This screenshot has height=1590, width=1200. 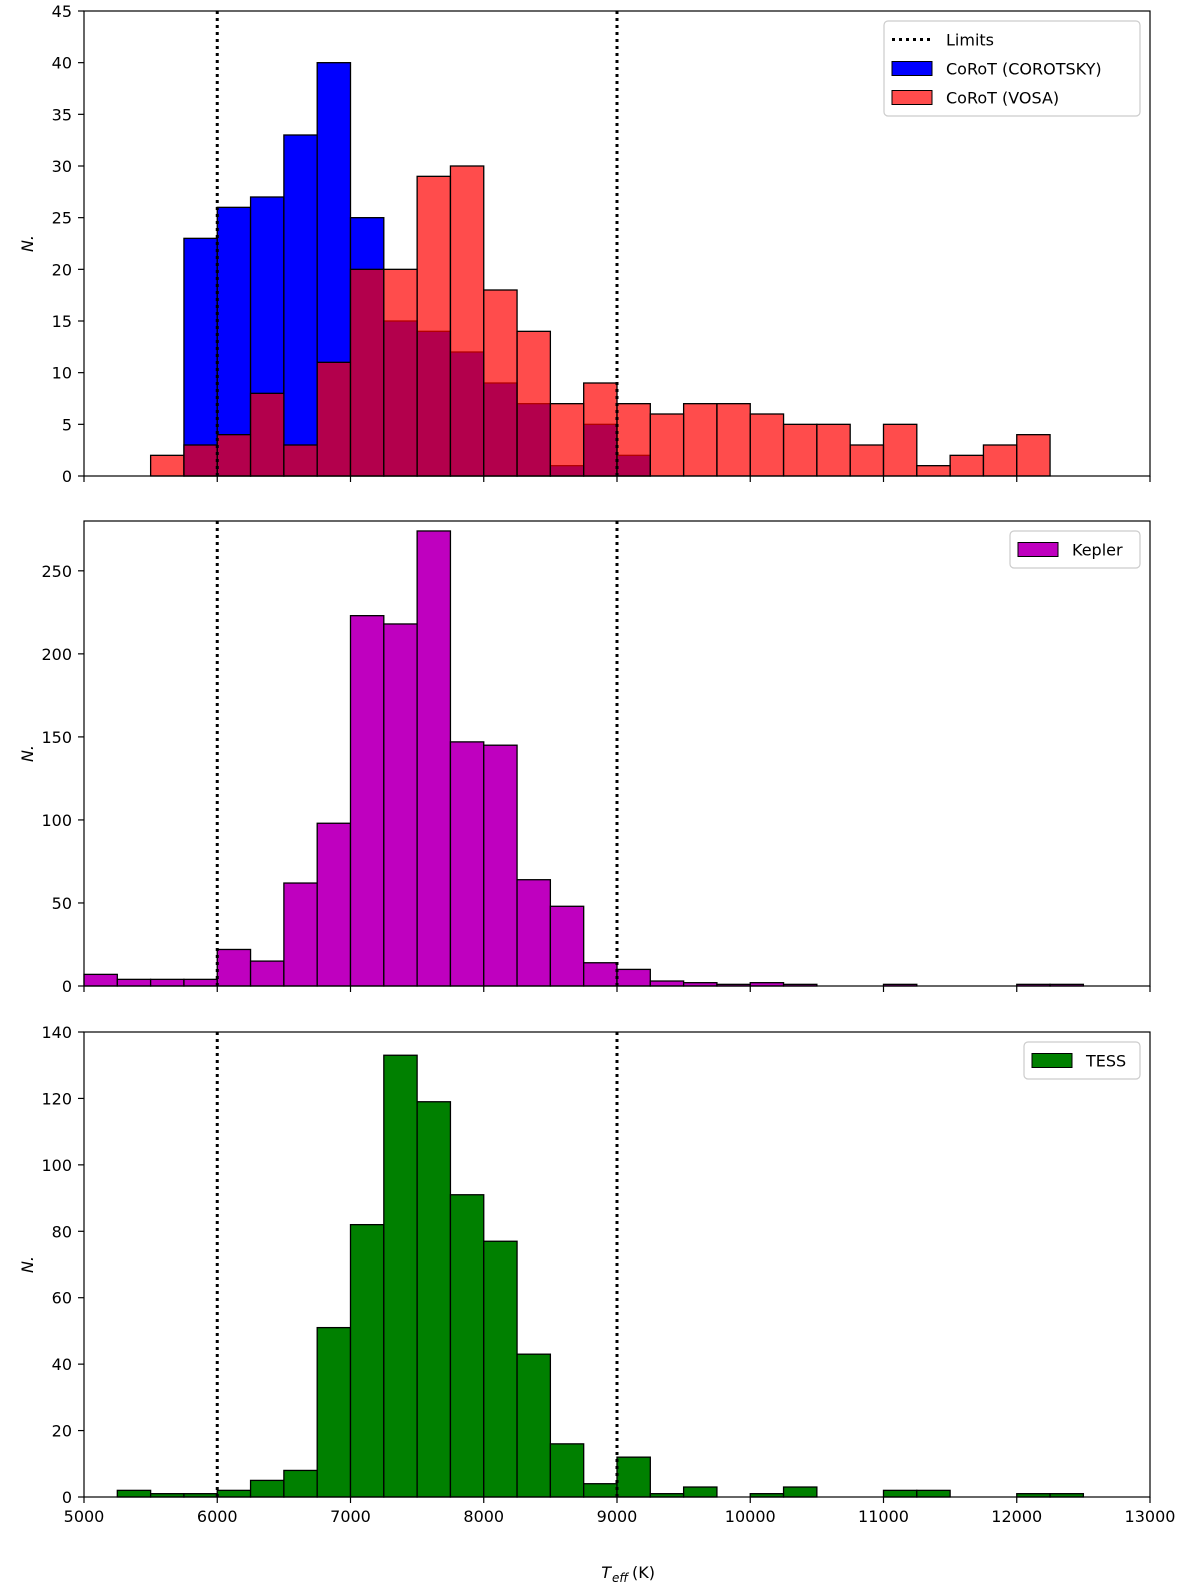 I want to click on y-tick-label: 5, so click(x=67, y=424).